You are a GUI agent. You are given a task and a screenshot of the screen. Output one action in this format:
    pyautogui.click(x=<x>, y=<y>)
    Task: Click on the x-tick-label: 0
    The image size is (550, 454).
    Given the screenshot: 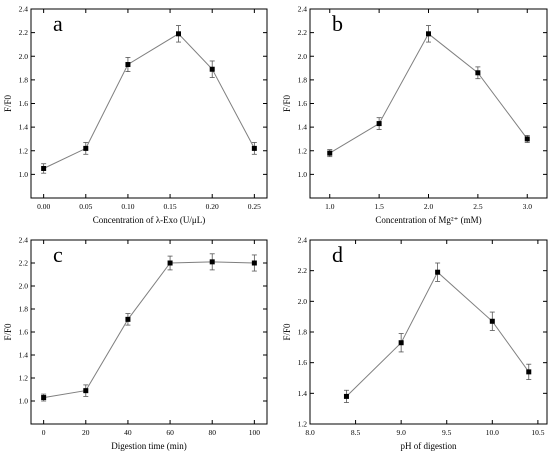 What is the action you would take?
    pyautogui.click(x=44, y=432)
    